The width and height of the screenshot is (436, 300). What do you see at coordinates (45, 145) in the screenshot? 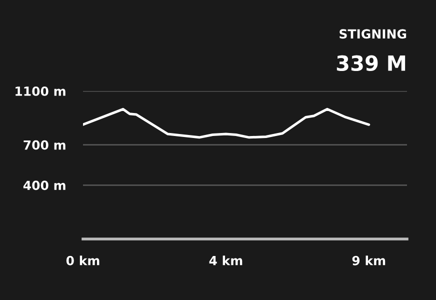
I see `y-tick-label: 700 m` at bounding box center [45, 145].